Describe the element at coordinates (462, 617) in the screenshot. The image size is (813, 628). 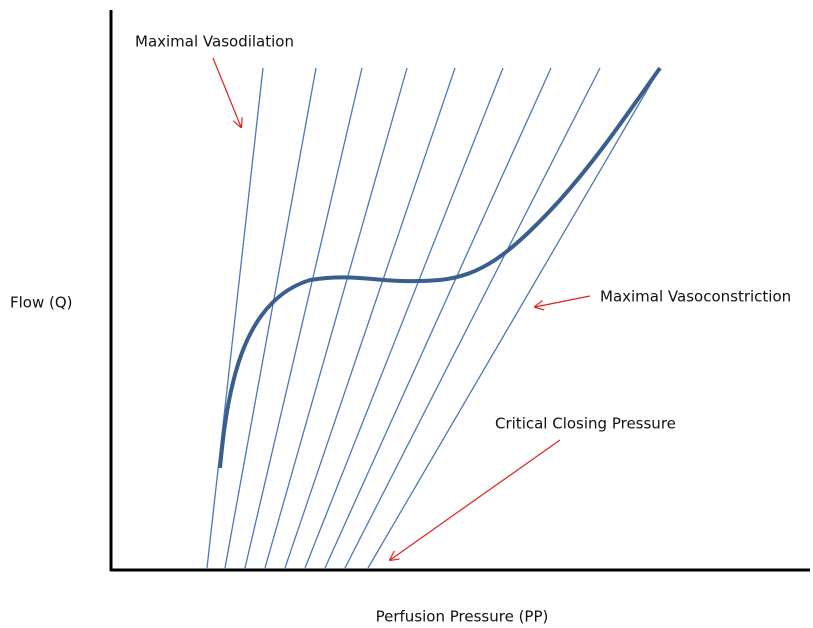
I see `x-axis-label: Perfusion Pressure (PP)` at that location.